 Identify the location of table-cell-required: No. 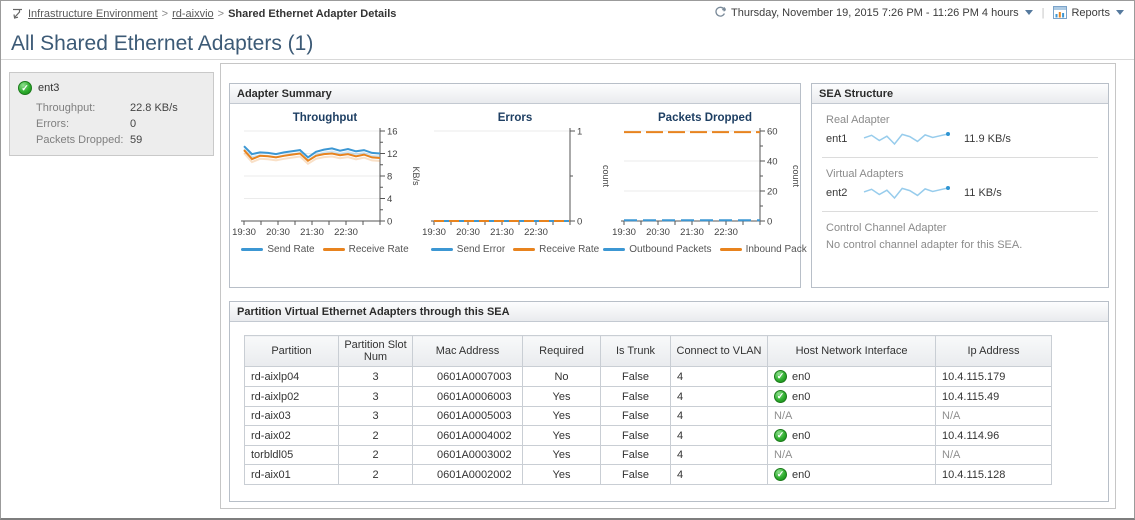
(561, 376).